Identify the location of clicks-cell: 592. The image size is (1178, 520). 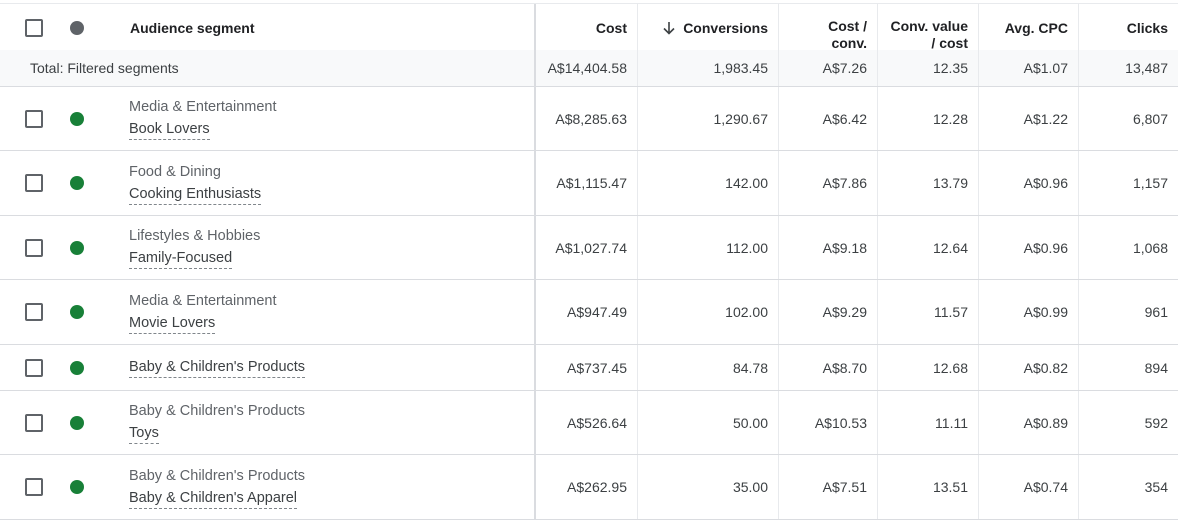
(1128, 422).